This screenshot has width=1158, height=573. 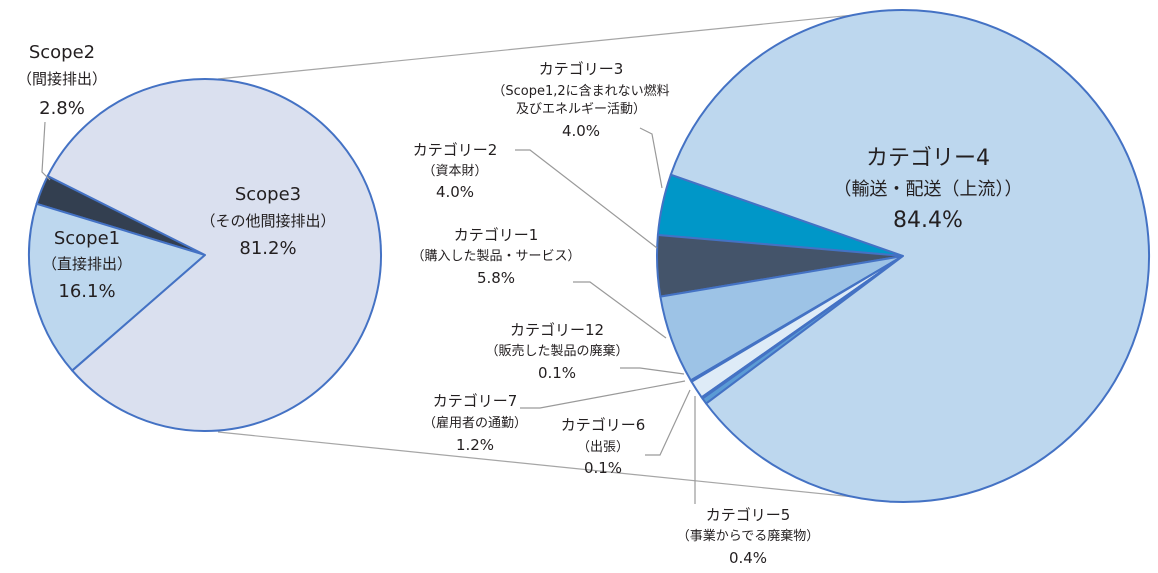 I want to click on category6-sub: （出張）, so click(x=603, y=447).